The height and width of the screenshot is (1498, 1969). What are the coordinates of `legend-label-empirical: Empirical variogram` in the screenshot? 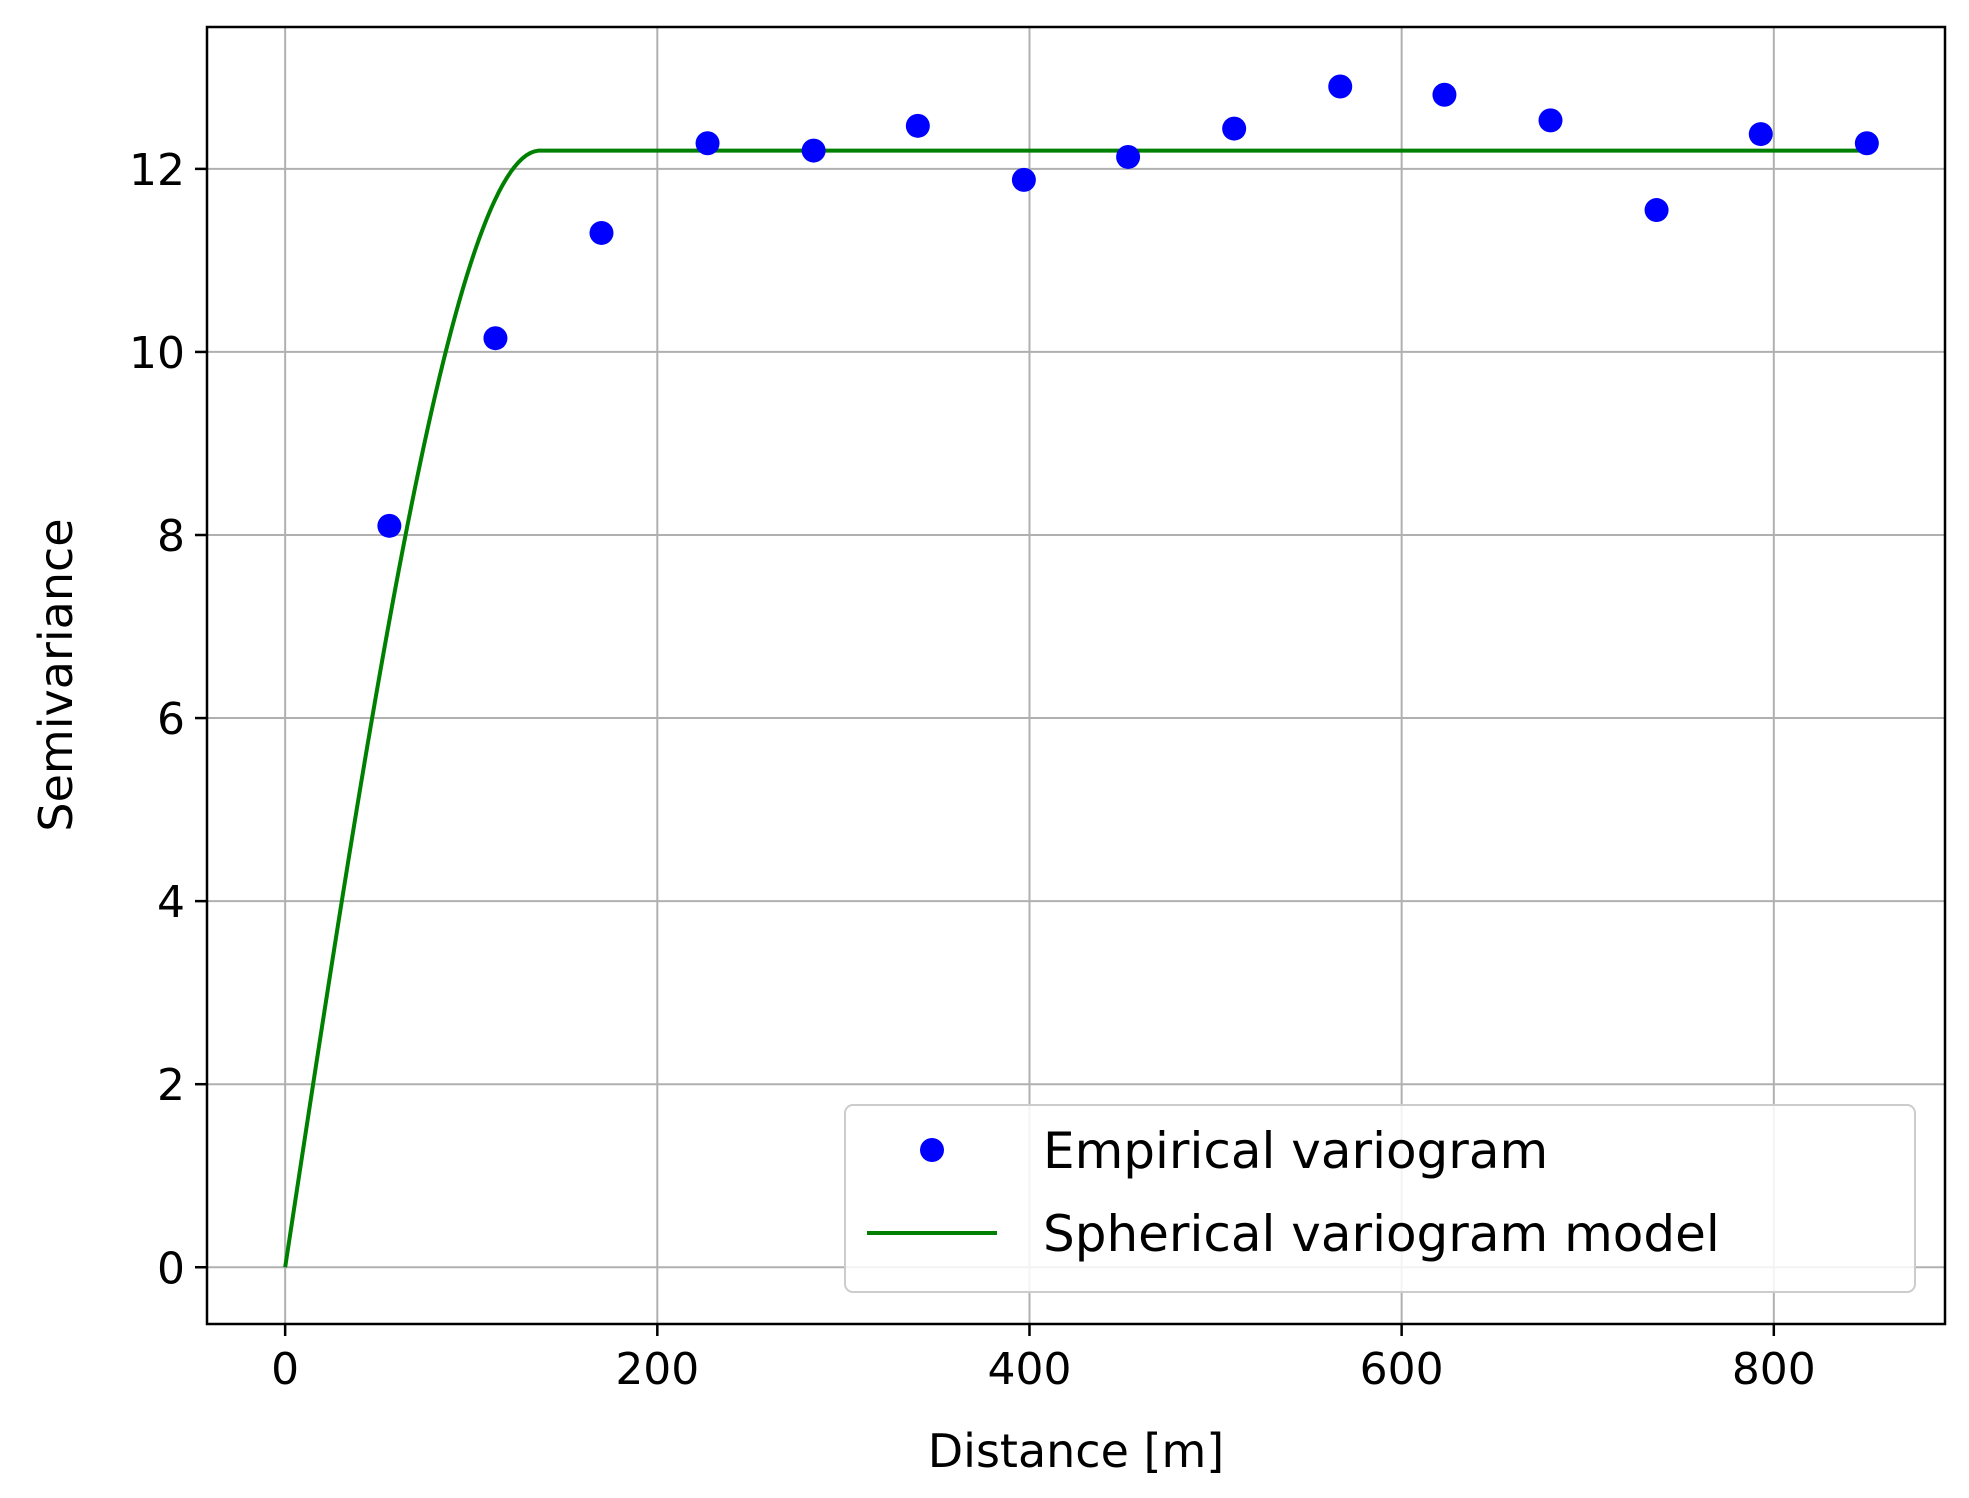 It's located at (1295, 1151).